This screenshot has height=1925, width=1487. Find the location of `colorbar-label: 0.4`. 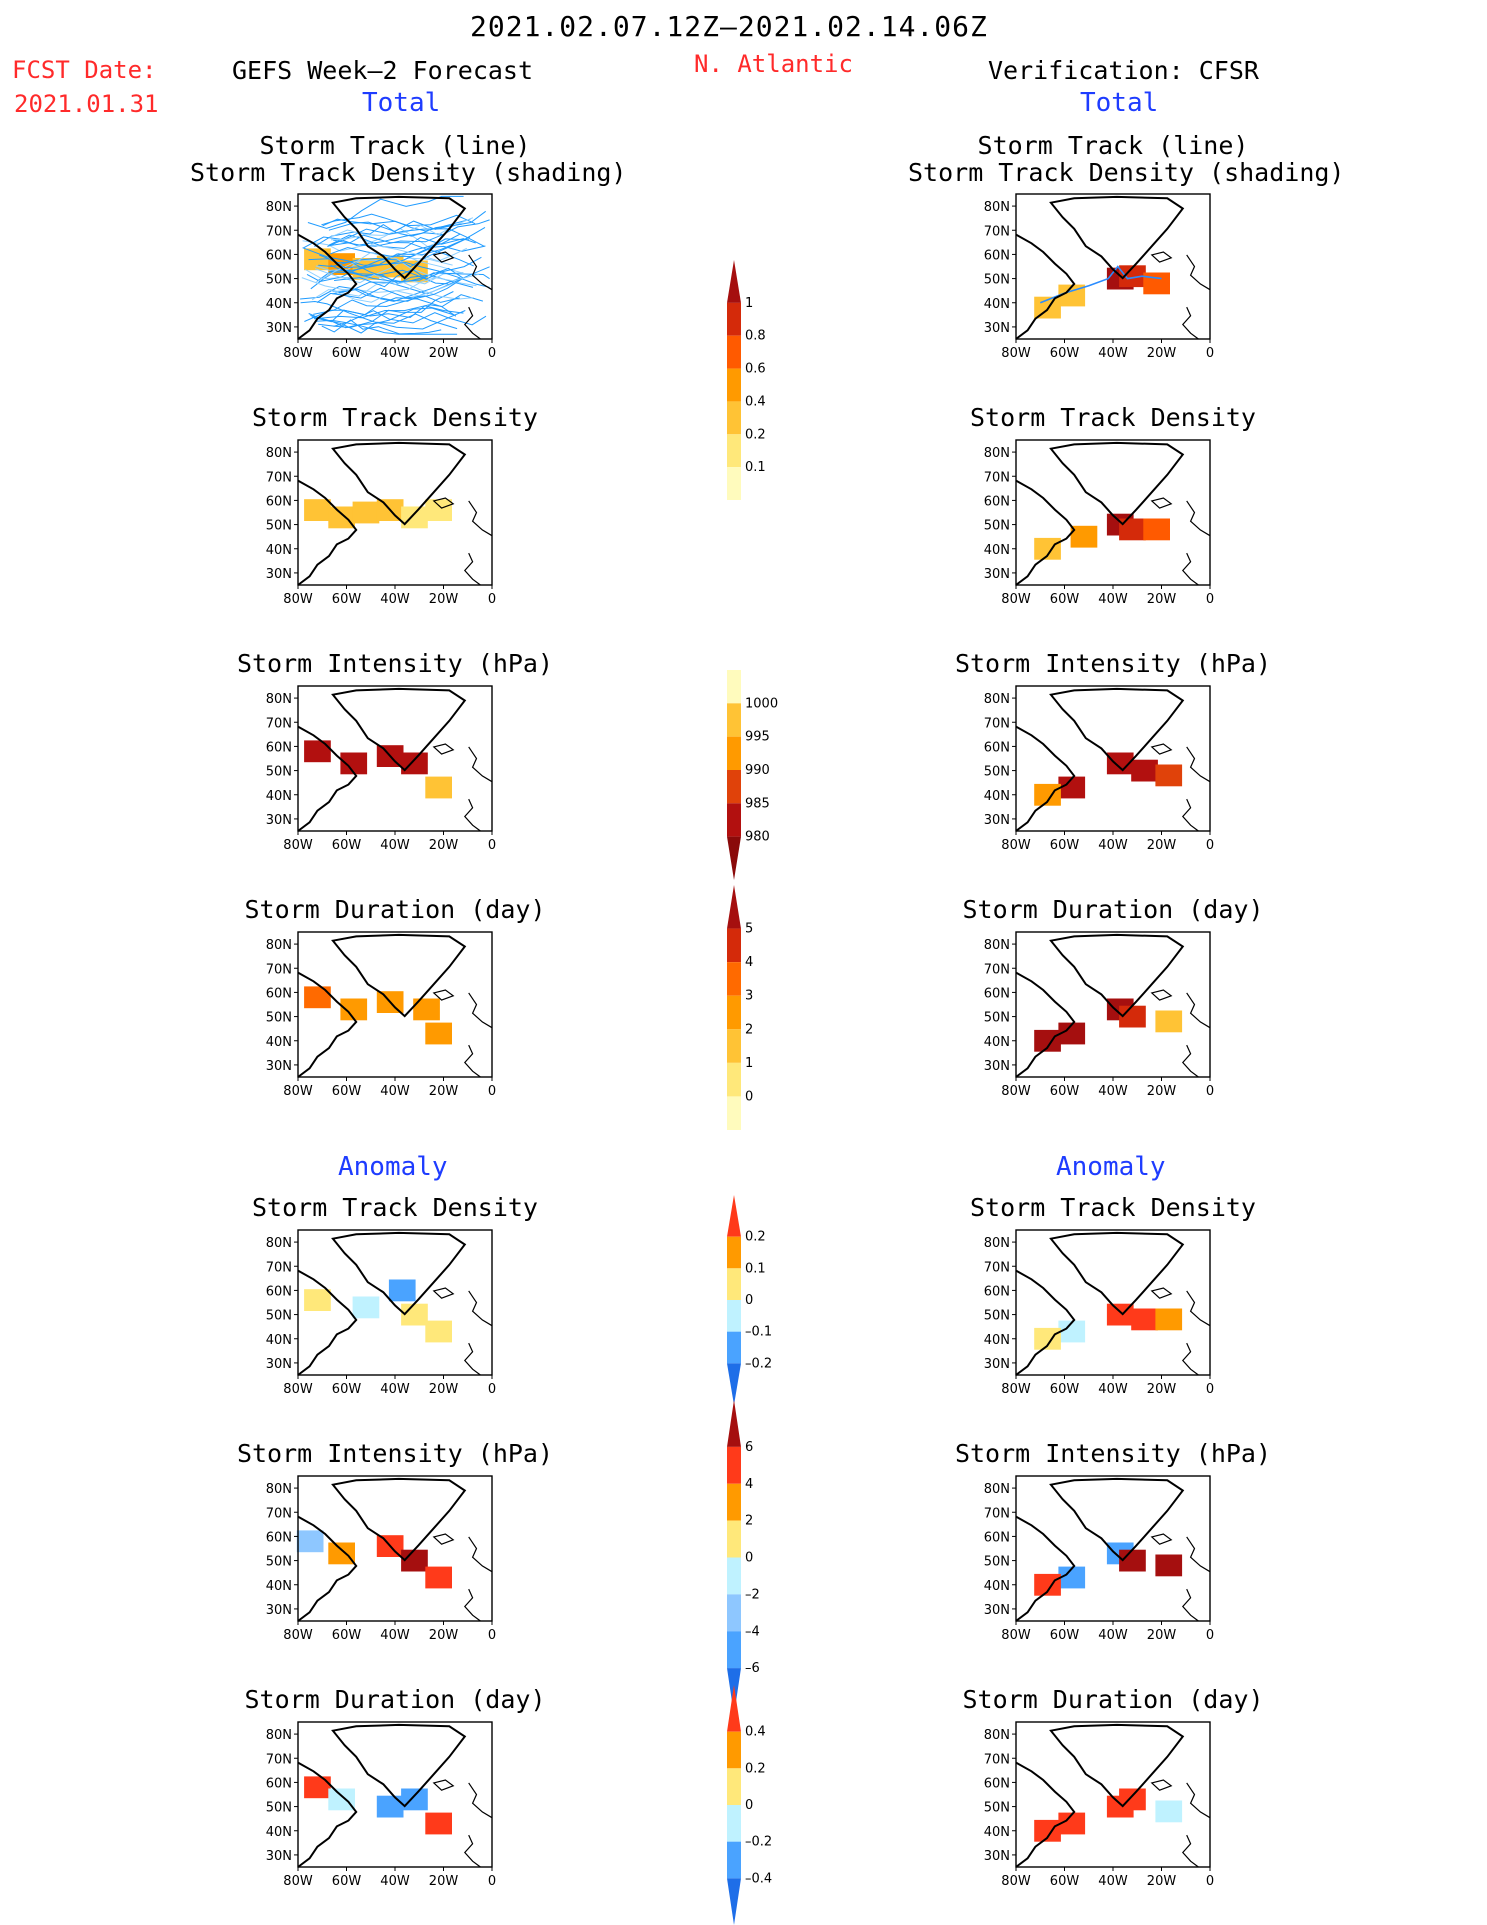

colorbar-label: 0.4 is located at coordinates (755, 401).